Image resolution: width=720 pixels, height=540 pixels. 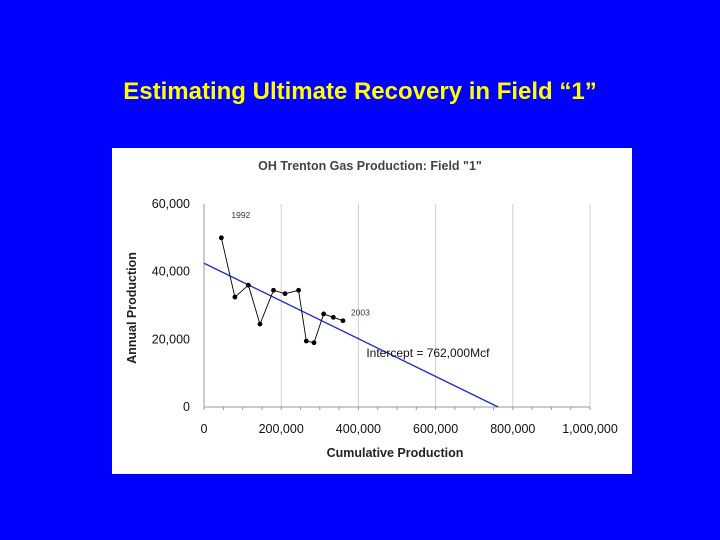 What do you see at coordinates (512, 429) in the screenshot?
I see `x-tick-label: 800,000` at bounding box center [512, 429].